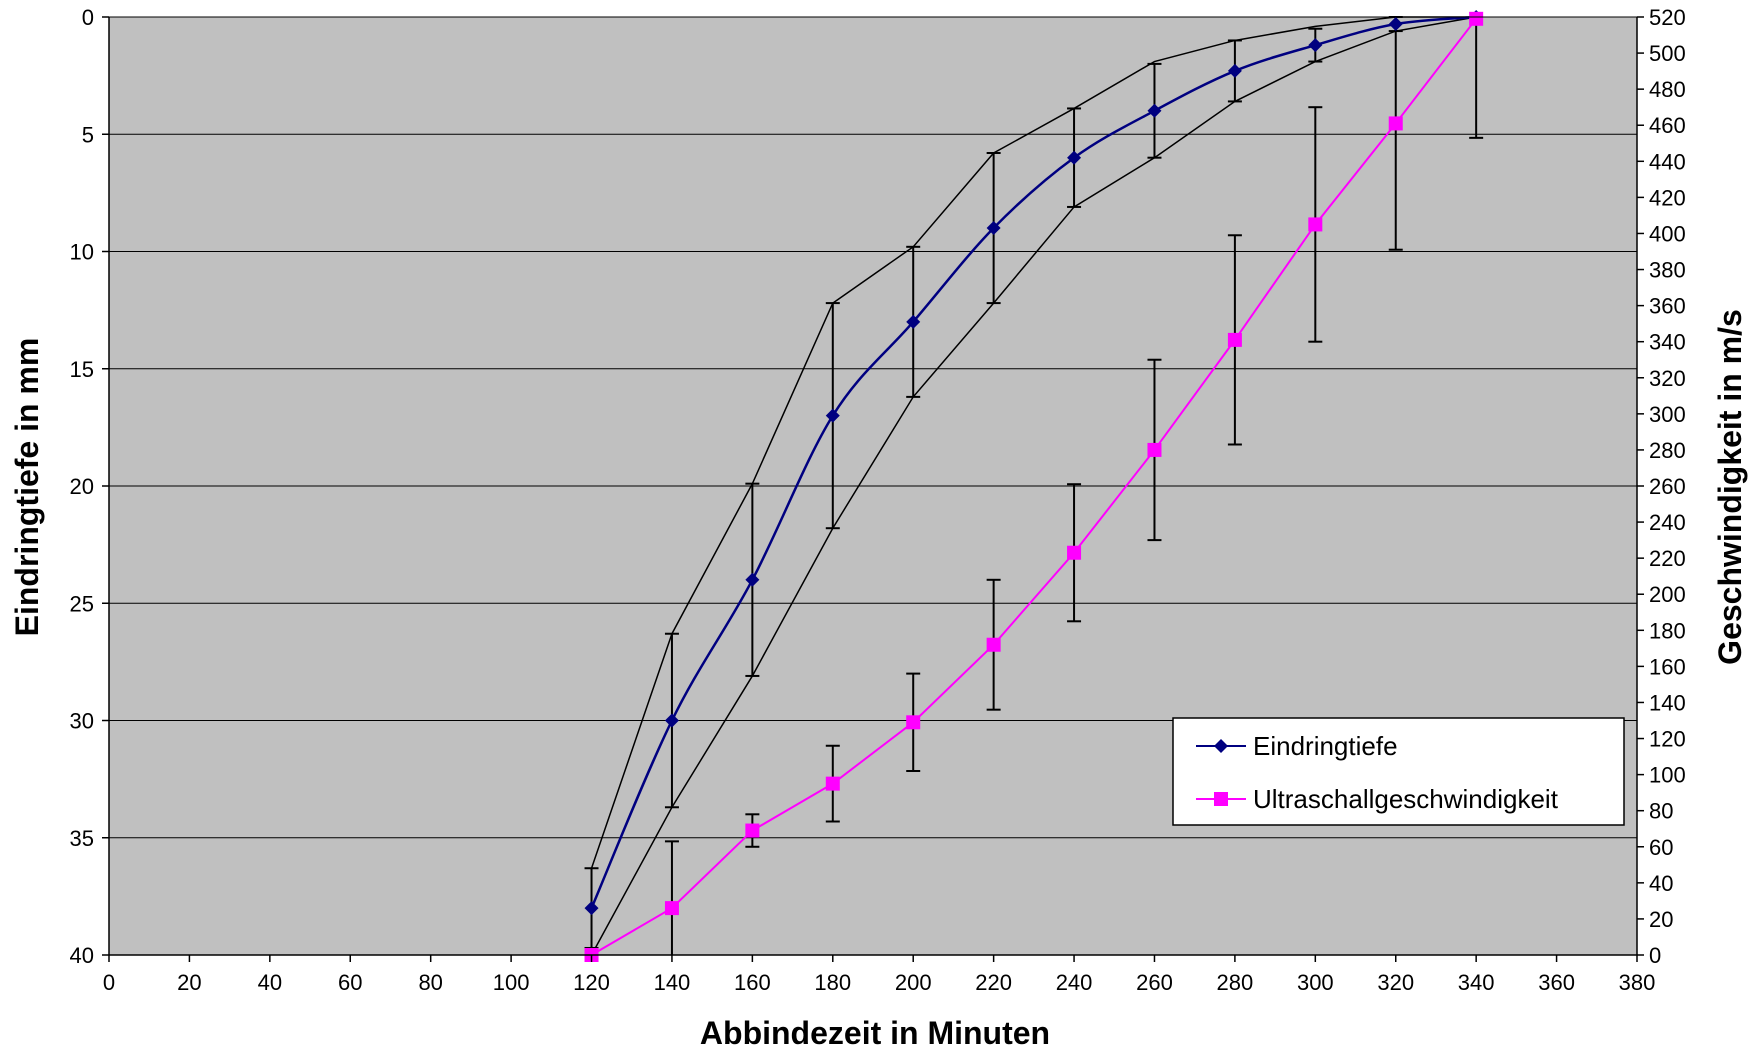 This screenshot has width=1763, height=1059. I want to click on right-tick-label: 320, so click(1667, 378).